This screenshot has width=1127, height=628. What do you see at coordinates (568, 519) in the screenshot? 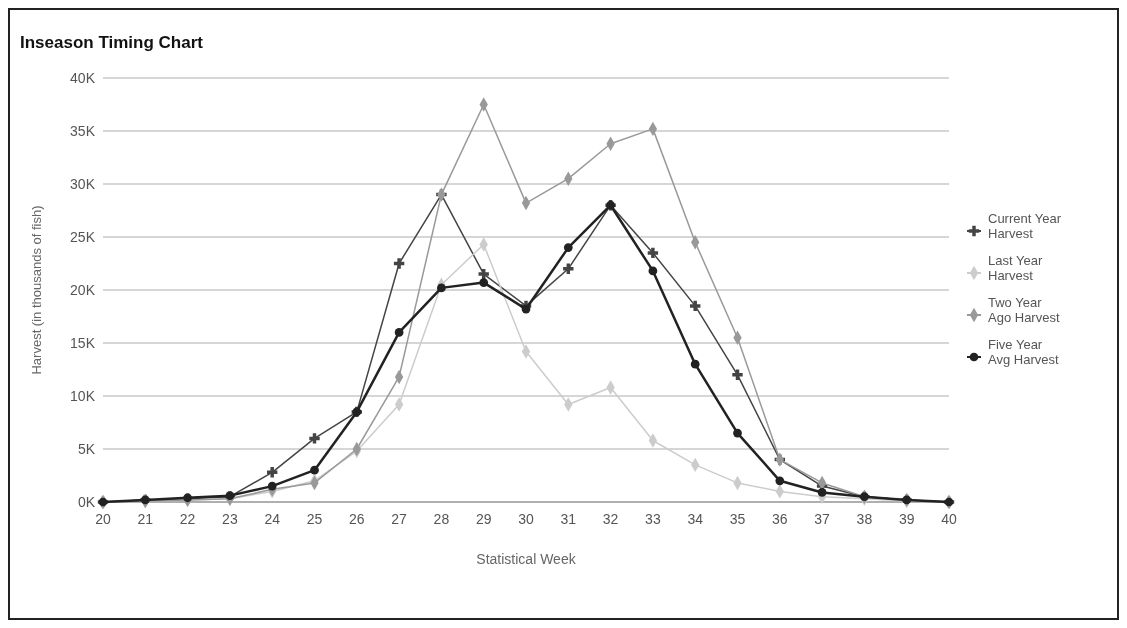
I see `x-tick-label: 31` at bounding box center [568, 519].